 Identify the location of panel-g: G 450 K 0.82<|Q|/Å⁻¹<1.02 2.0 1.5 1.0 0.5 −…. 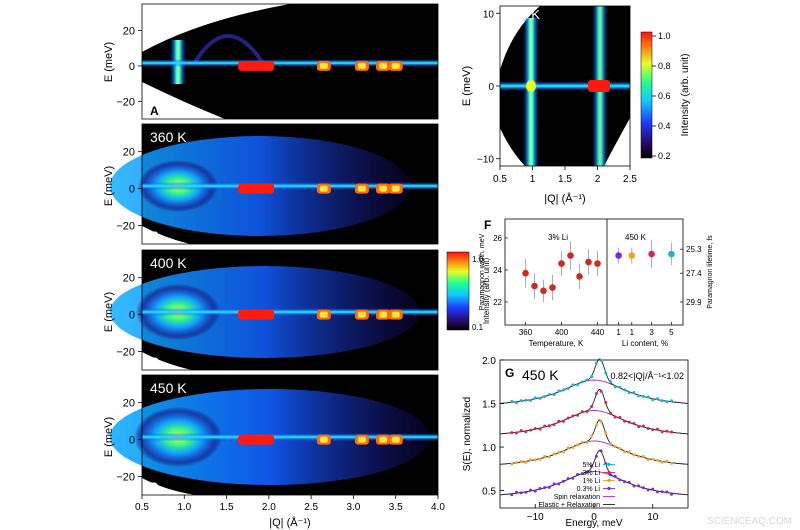
(575, 442).